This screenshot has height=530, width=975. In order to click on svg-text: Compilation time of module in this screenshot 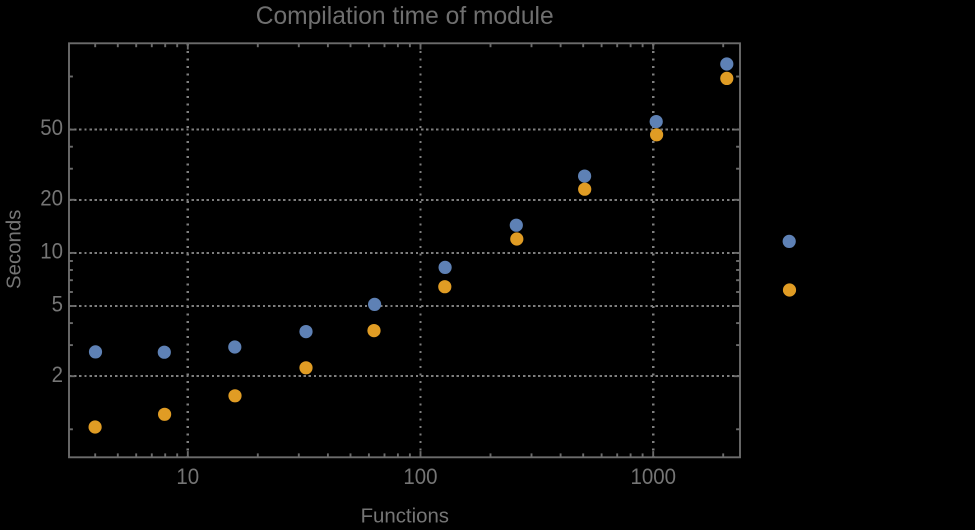, I will do `click(405, 16)`.